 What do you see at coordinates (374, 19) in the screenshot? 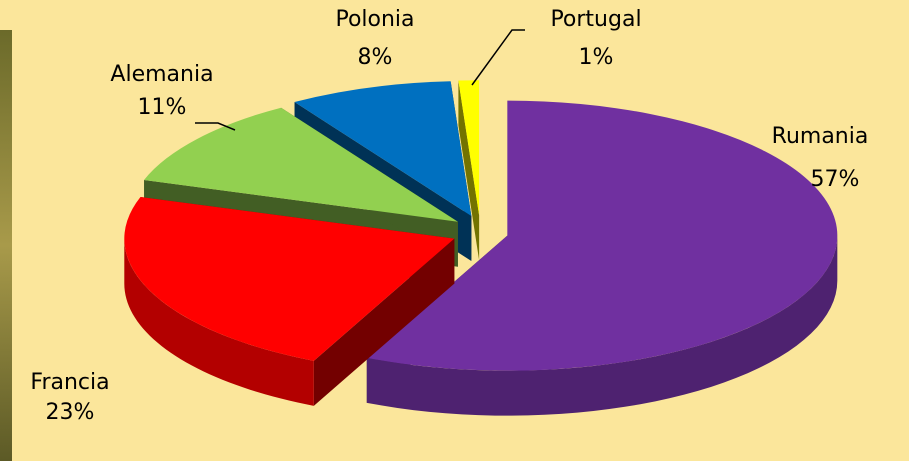
I see `category-label: Polonia` at bounding box center [374, 19].